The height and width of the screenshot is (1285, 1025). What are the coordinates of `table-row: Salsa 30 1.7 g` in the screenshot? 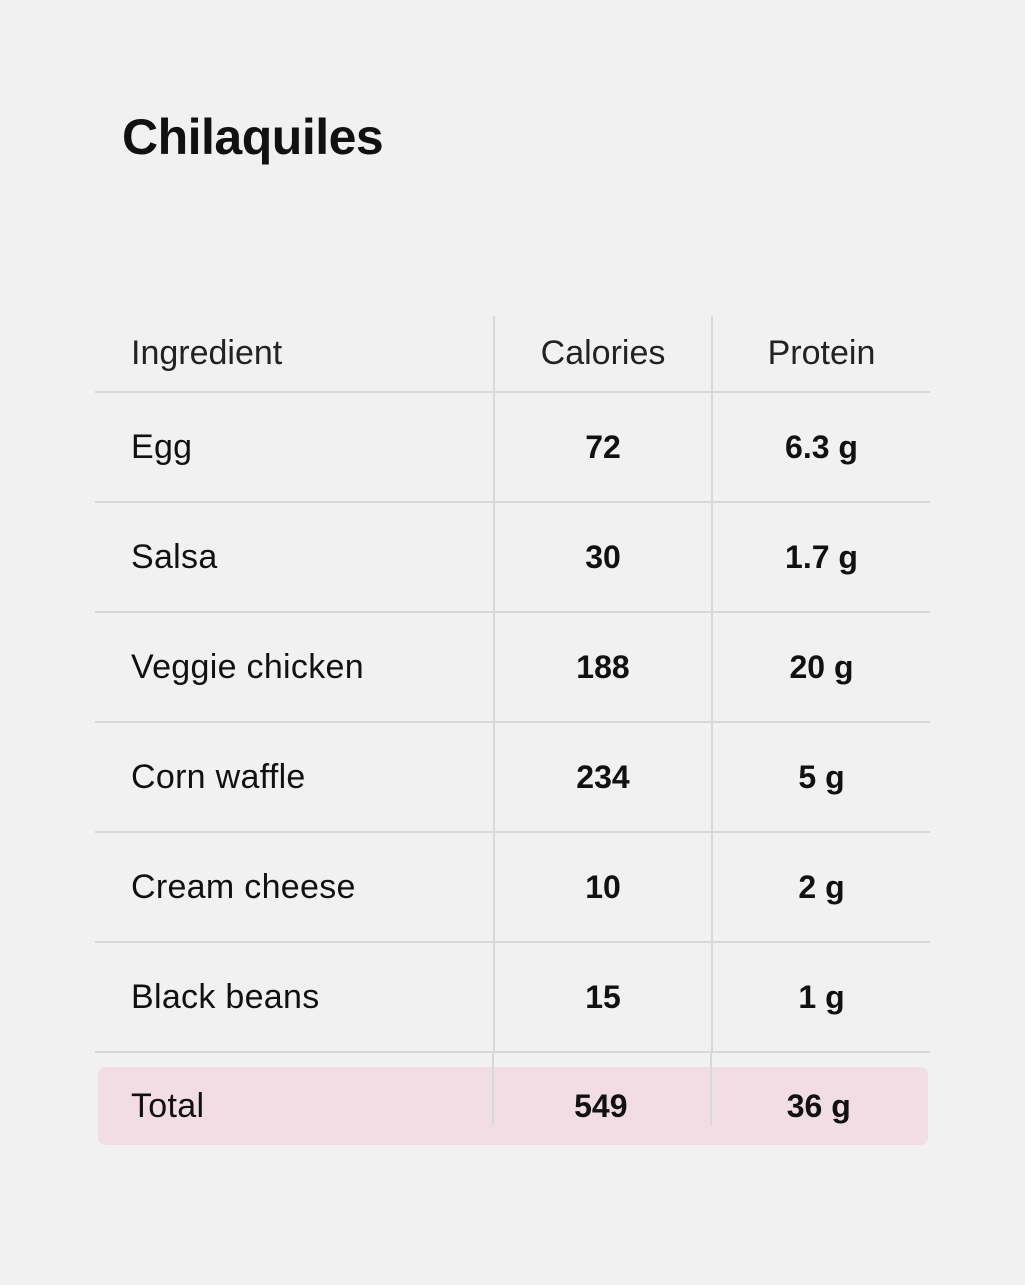 It's located at (512, 558).